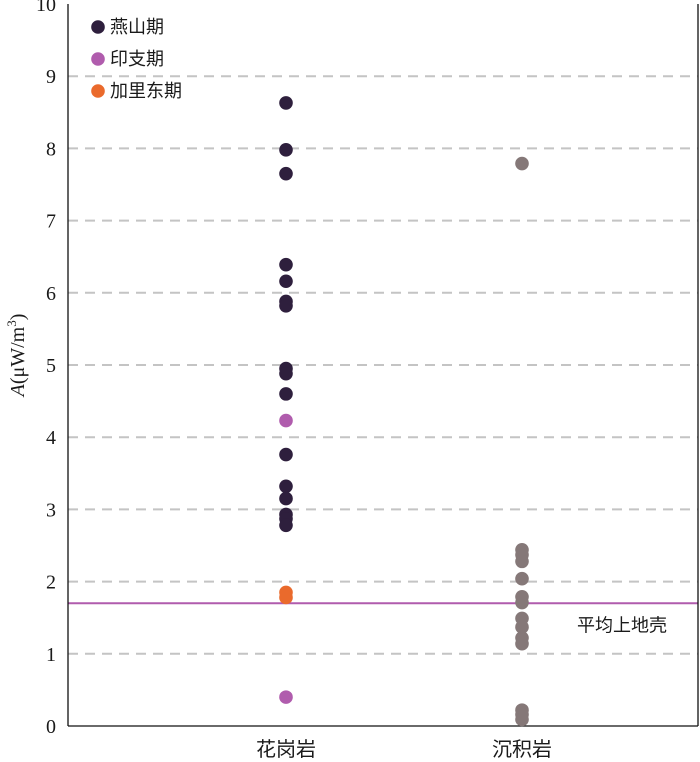 Image resolution: width=700 pixels, height=762 pixels. What do you see at coordinates (18, 317) in the screenshot?
I see `y-axis-title-close: )` at bounding box center [18, 317].